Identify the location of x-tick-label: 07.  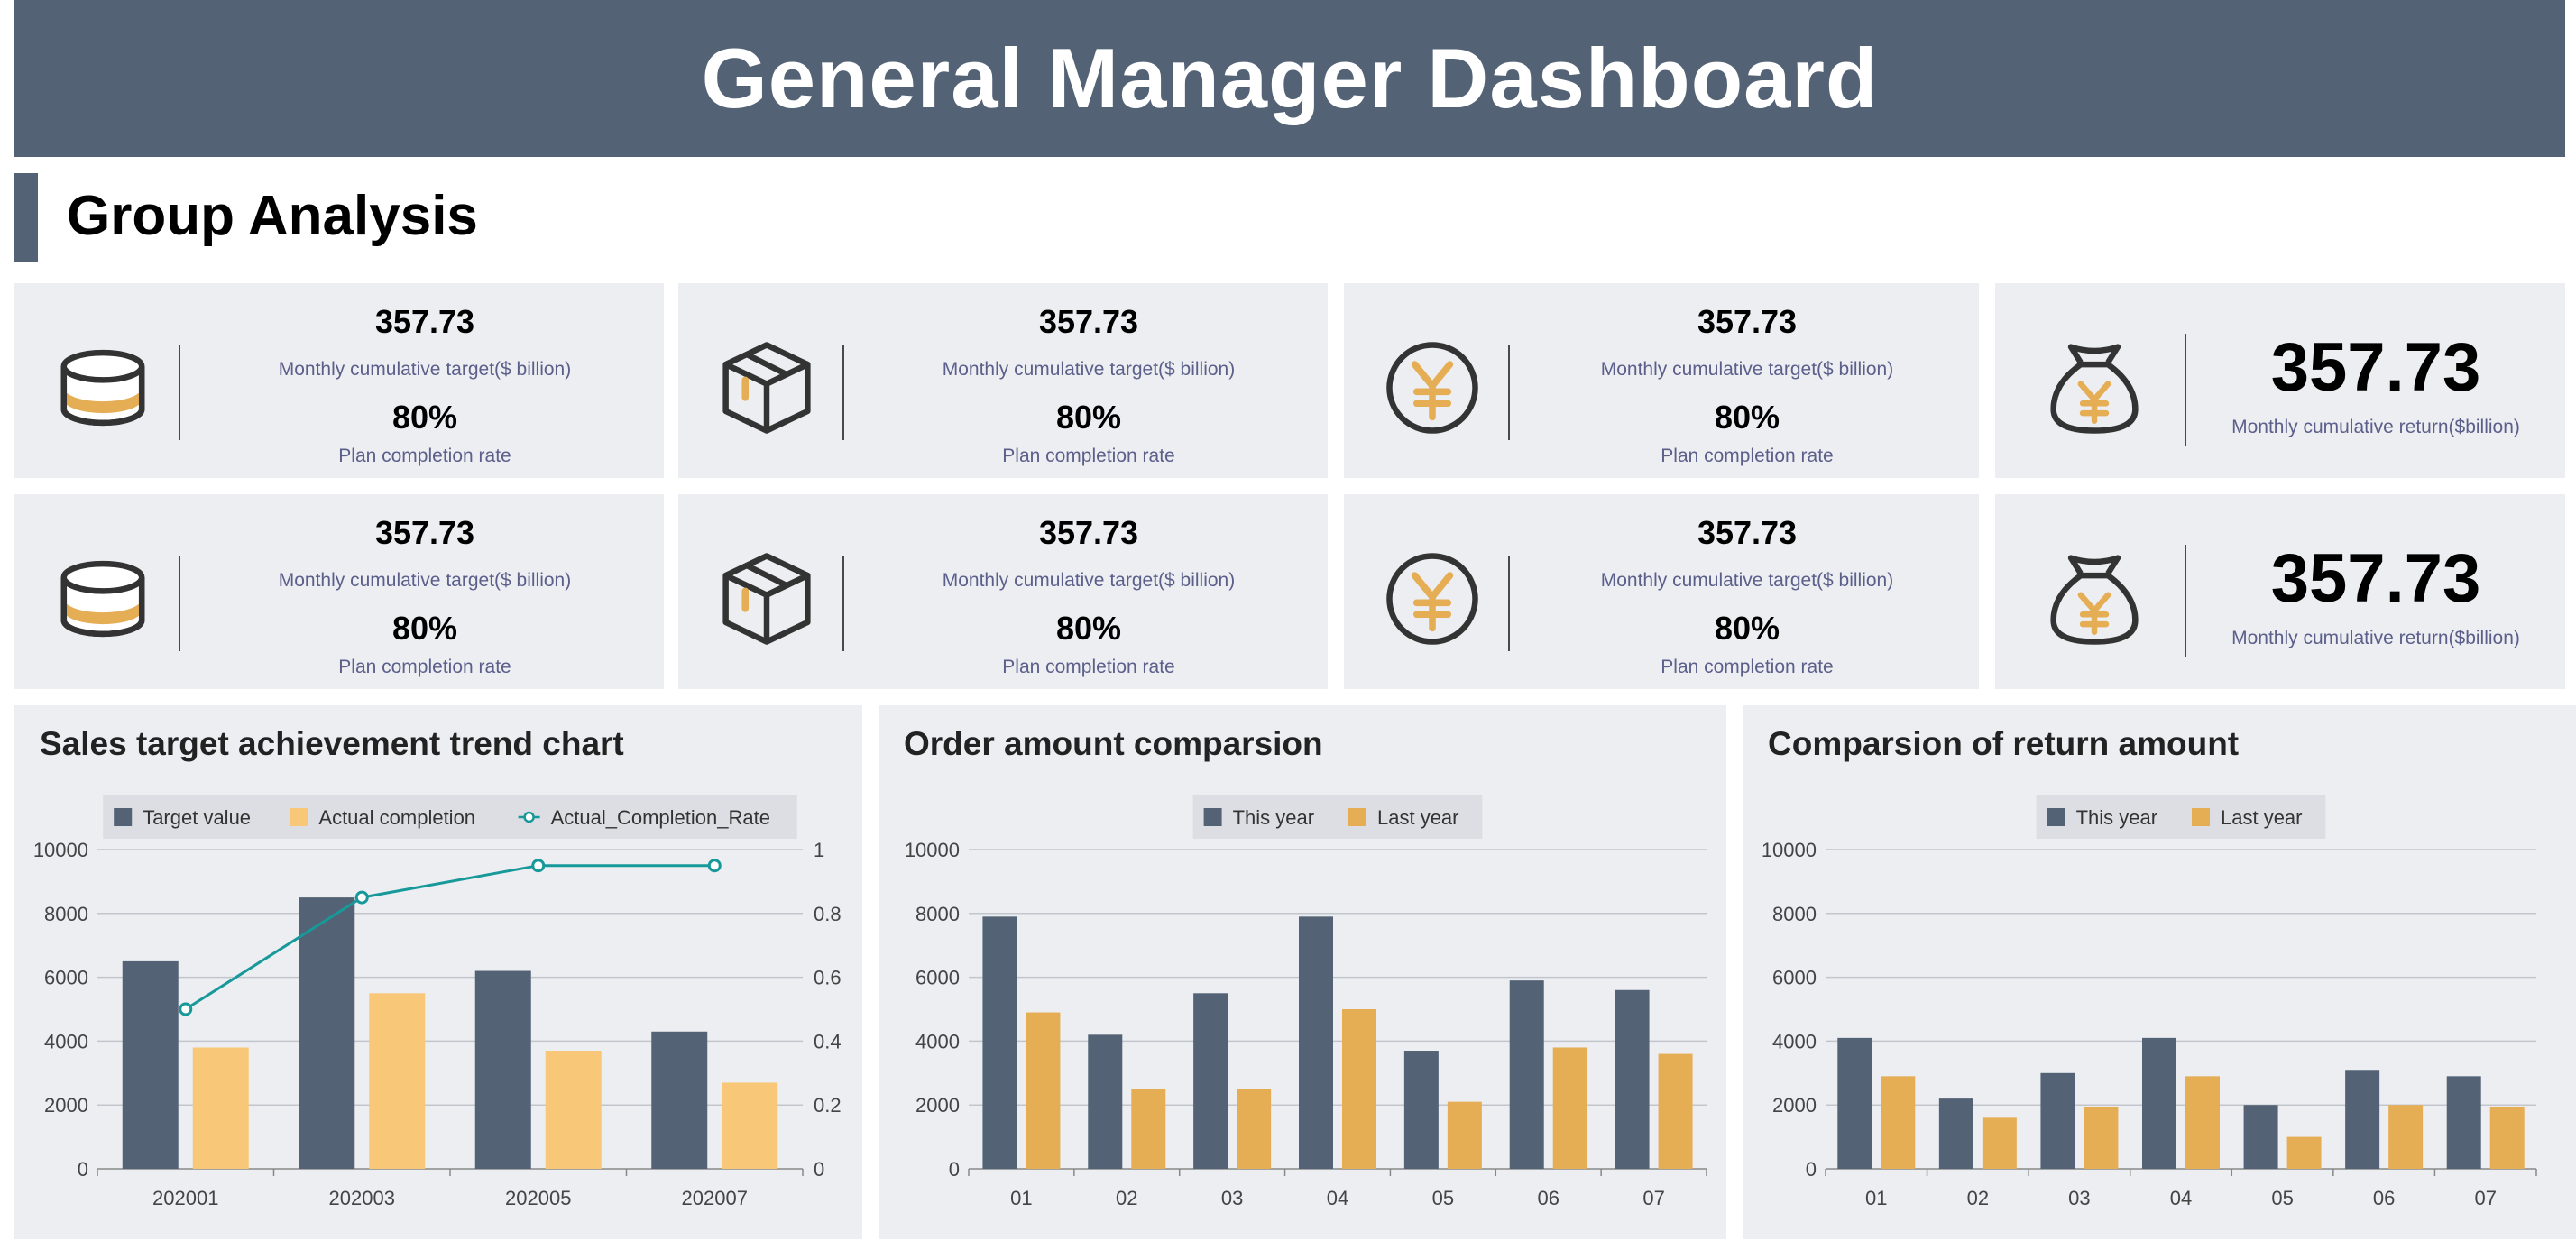
(1653, 1198).